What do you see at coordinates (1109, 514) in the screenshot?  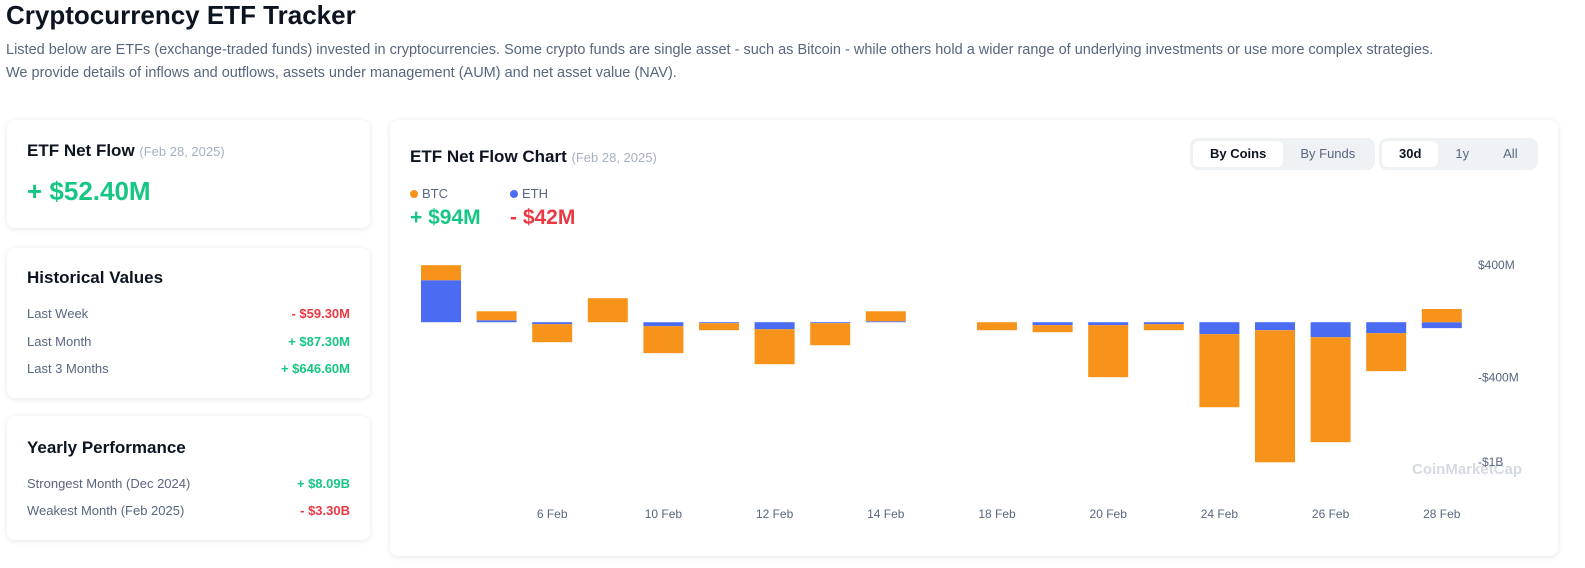 I see `x-tick-label: 20 Feb` at bounding box center [1109, 514].